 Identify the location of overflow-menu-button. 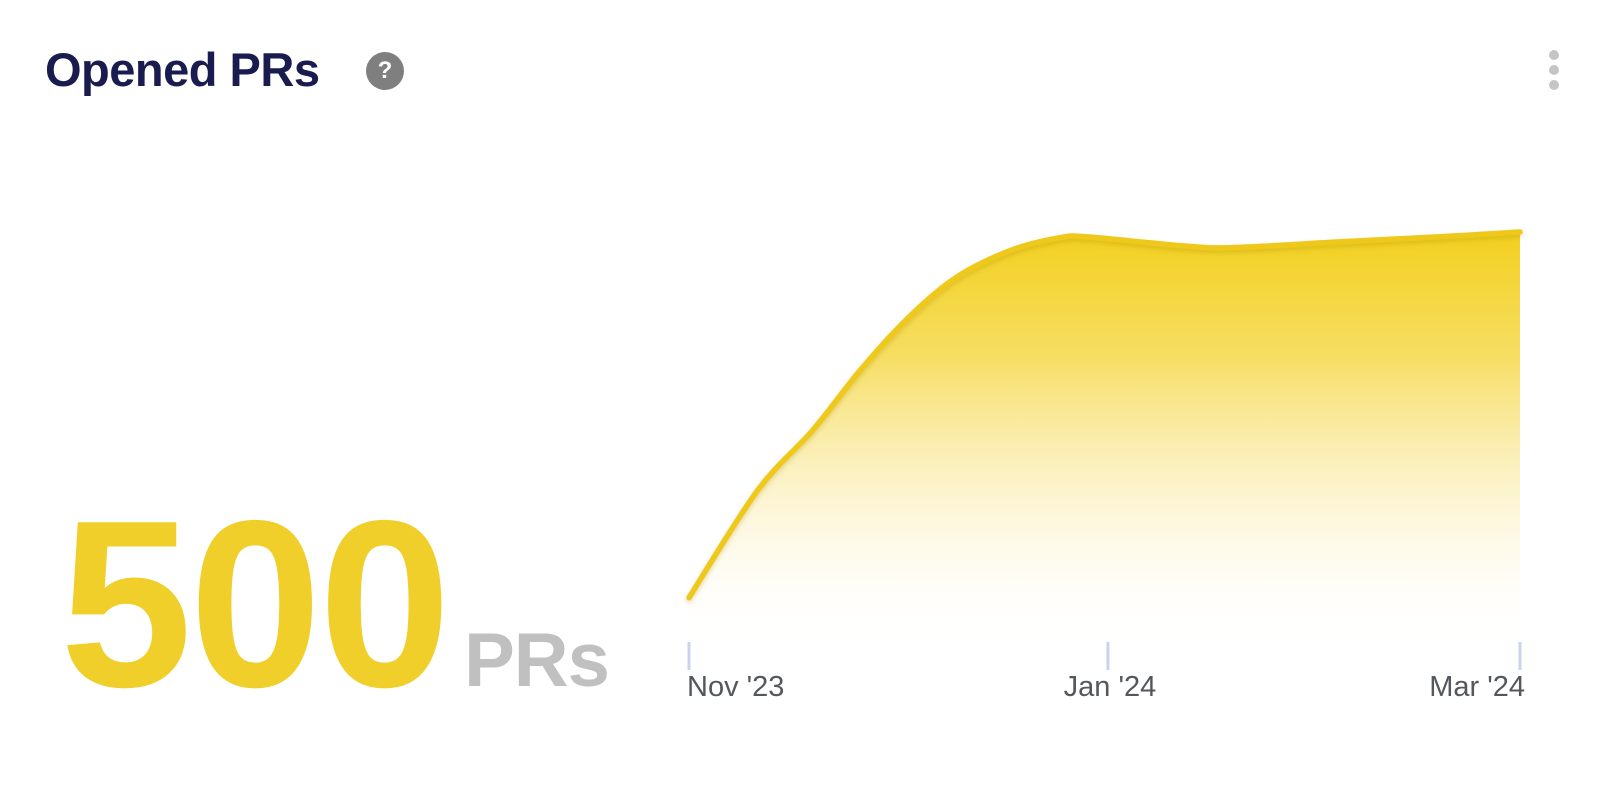
(1554, 74).